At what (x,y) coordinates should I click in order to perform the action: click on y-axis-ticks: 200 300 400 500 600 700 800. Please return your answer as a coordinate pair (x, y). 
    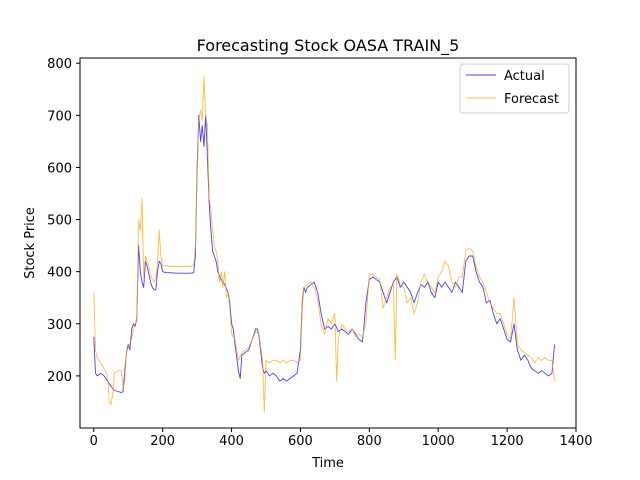
    Looking at the image, I should click on (63, 221).